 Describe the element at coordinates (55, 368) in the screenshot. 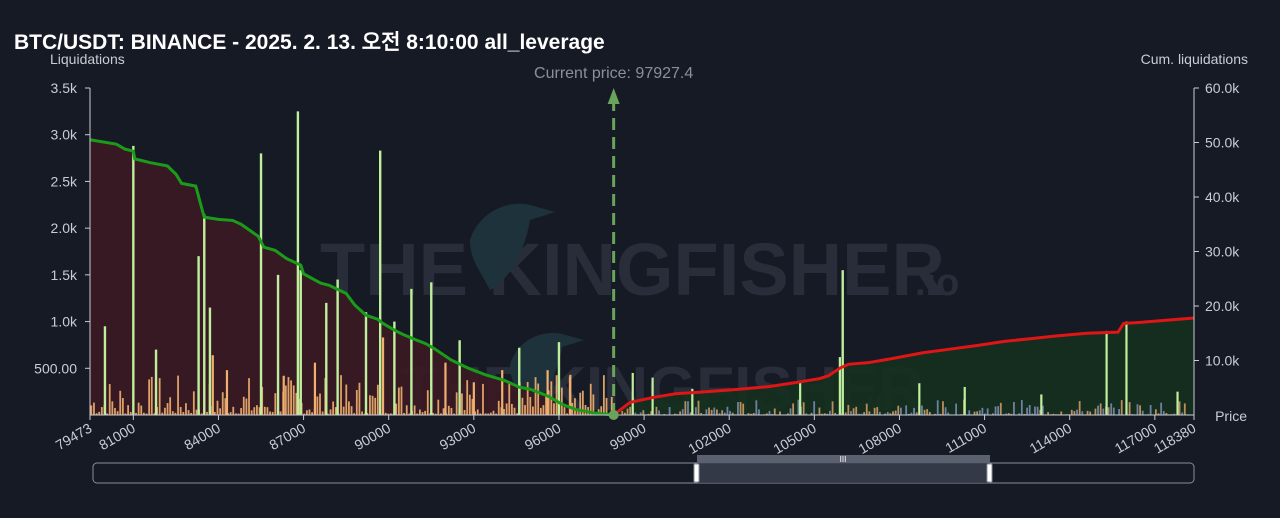

I see `left-tick-label: 500.00` at that location.